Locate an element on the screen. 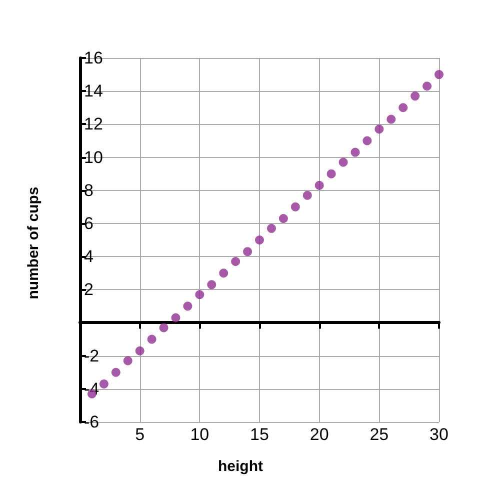  y-tick-label: -6 is located at coordinates (92, 422).